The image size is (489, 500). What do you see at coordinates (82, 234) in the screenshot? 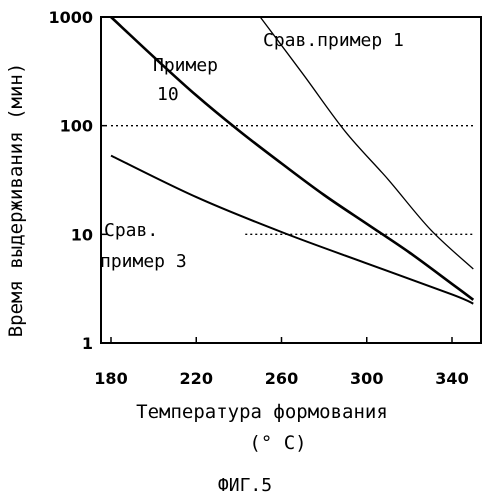
I see `y-tick-label: 10` at bounding box center [82, 234].